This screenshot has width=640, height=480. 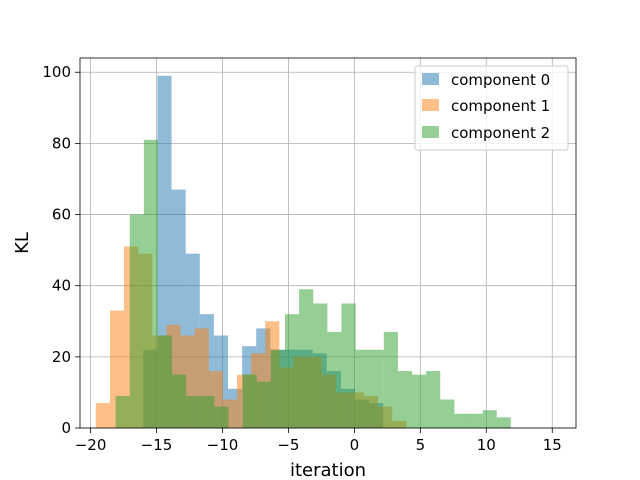 I want to click on x-tick-label: −15, so click(x=157, y=445).